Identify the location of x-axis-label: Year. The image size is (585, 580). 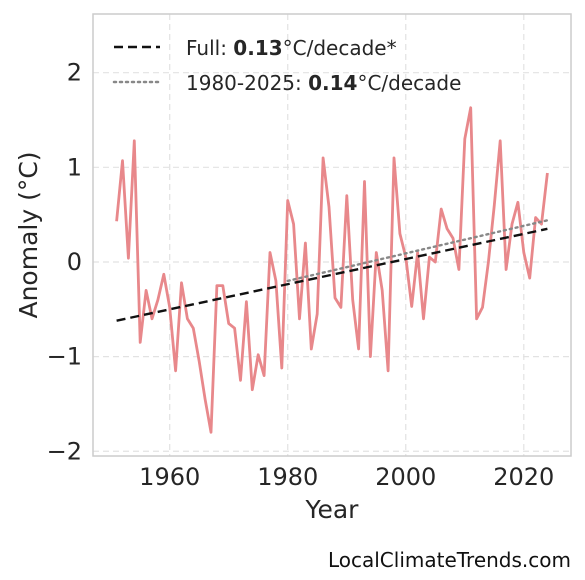
(332, 509).